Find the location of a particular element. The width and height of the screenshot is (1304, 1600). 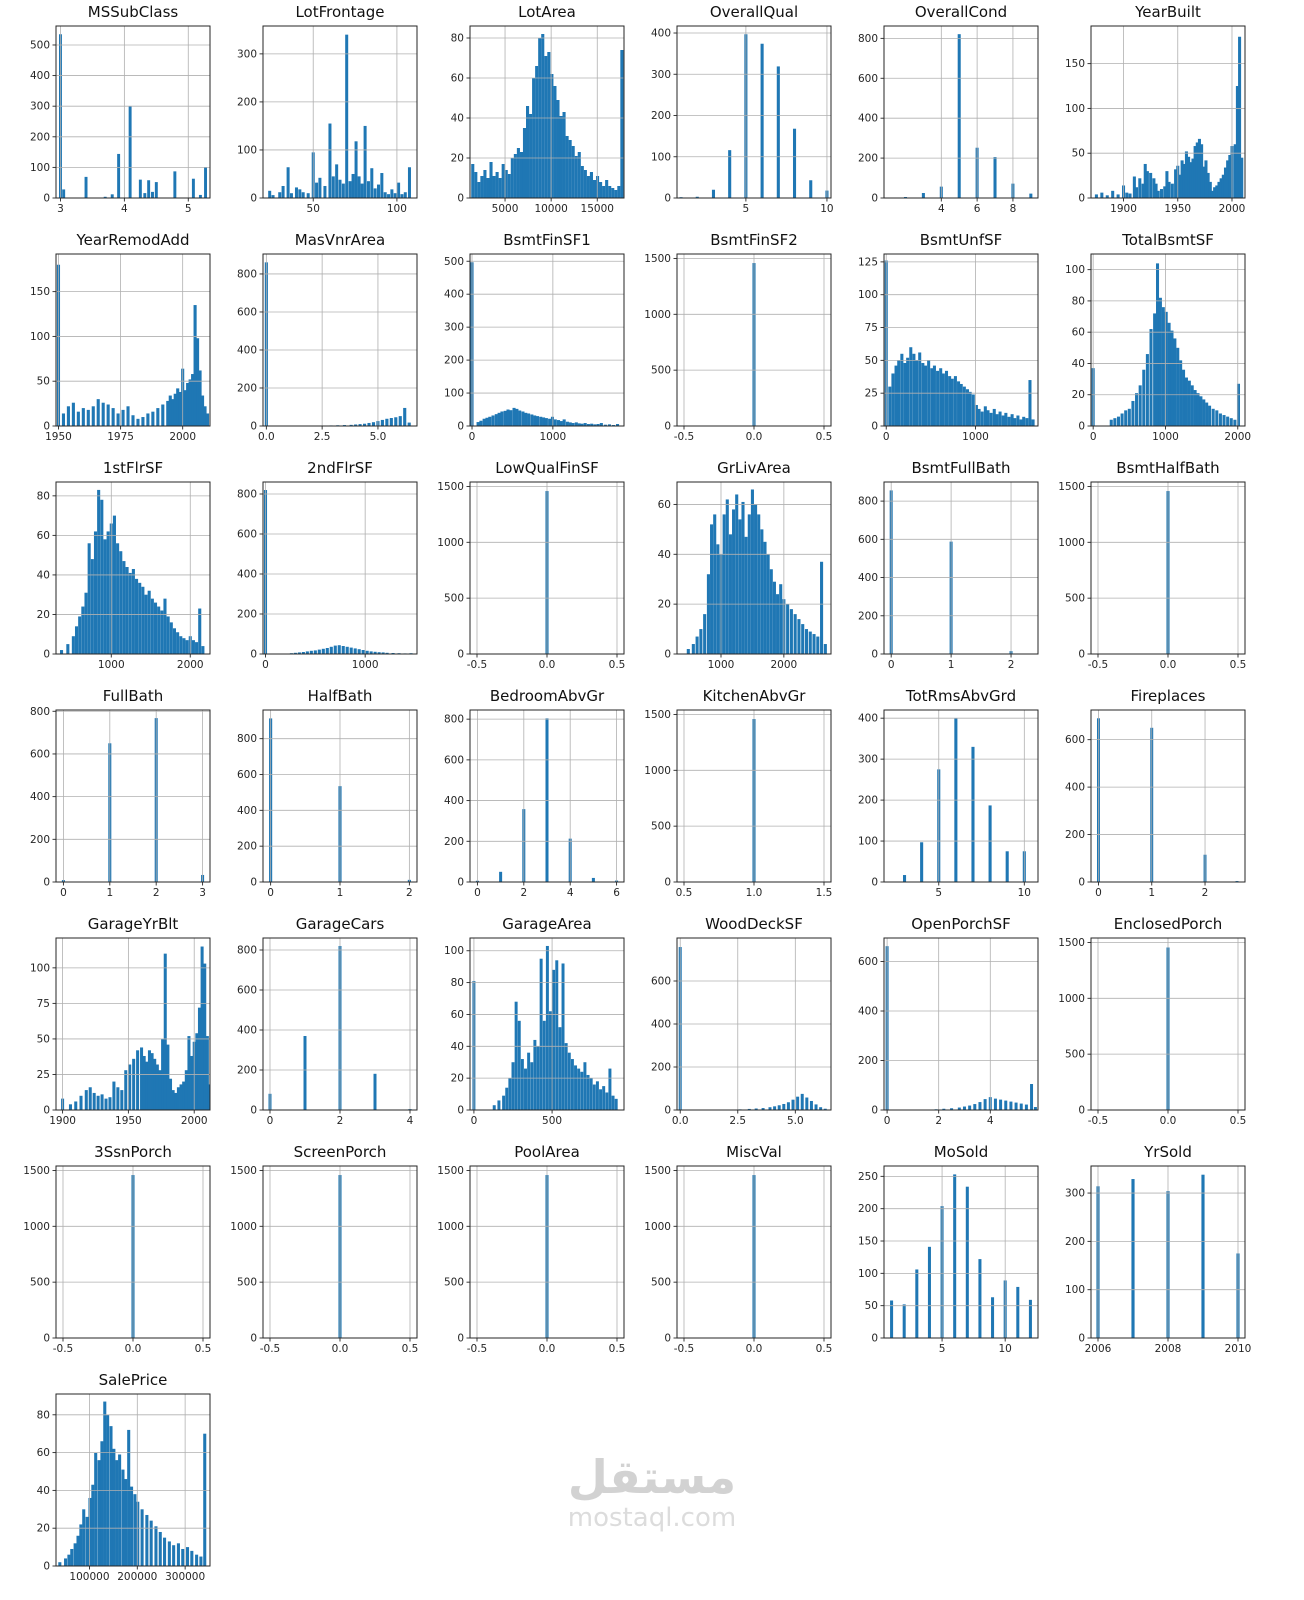

chart-canvas: LowQualFinSF -0.5 0.0 0.5 0 500 1000 1500 is located at coordinates (531, 565).